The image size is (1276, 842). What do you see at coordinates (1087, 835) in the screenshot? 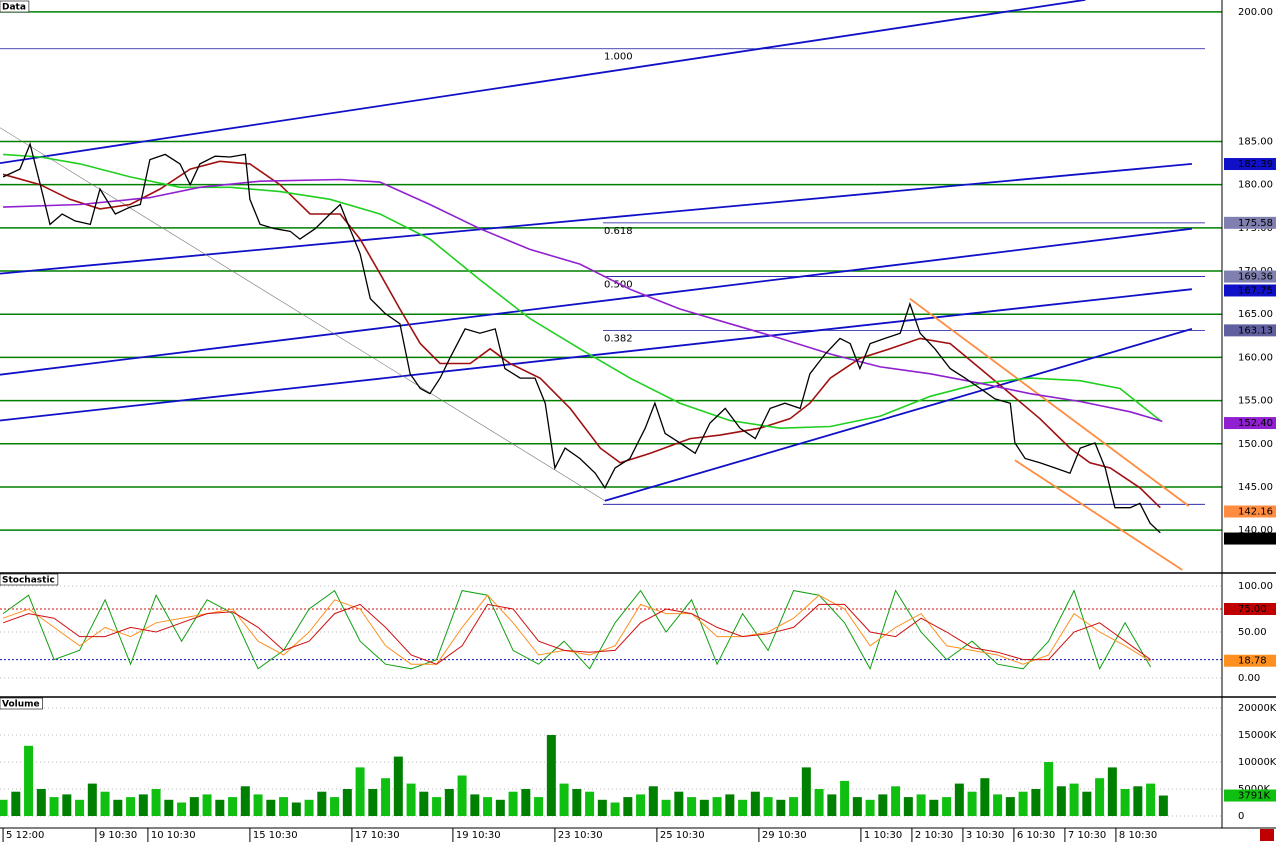
I see `x-tick-label: 7 10:30` at bounding box center [1087, 835].